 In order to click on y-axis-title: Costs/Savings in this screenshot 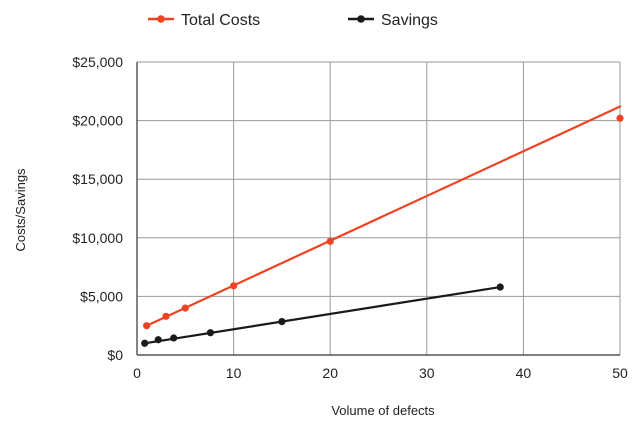, I will do `click(20, 210)`.